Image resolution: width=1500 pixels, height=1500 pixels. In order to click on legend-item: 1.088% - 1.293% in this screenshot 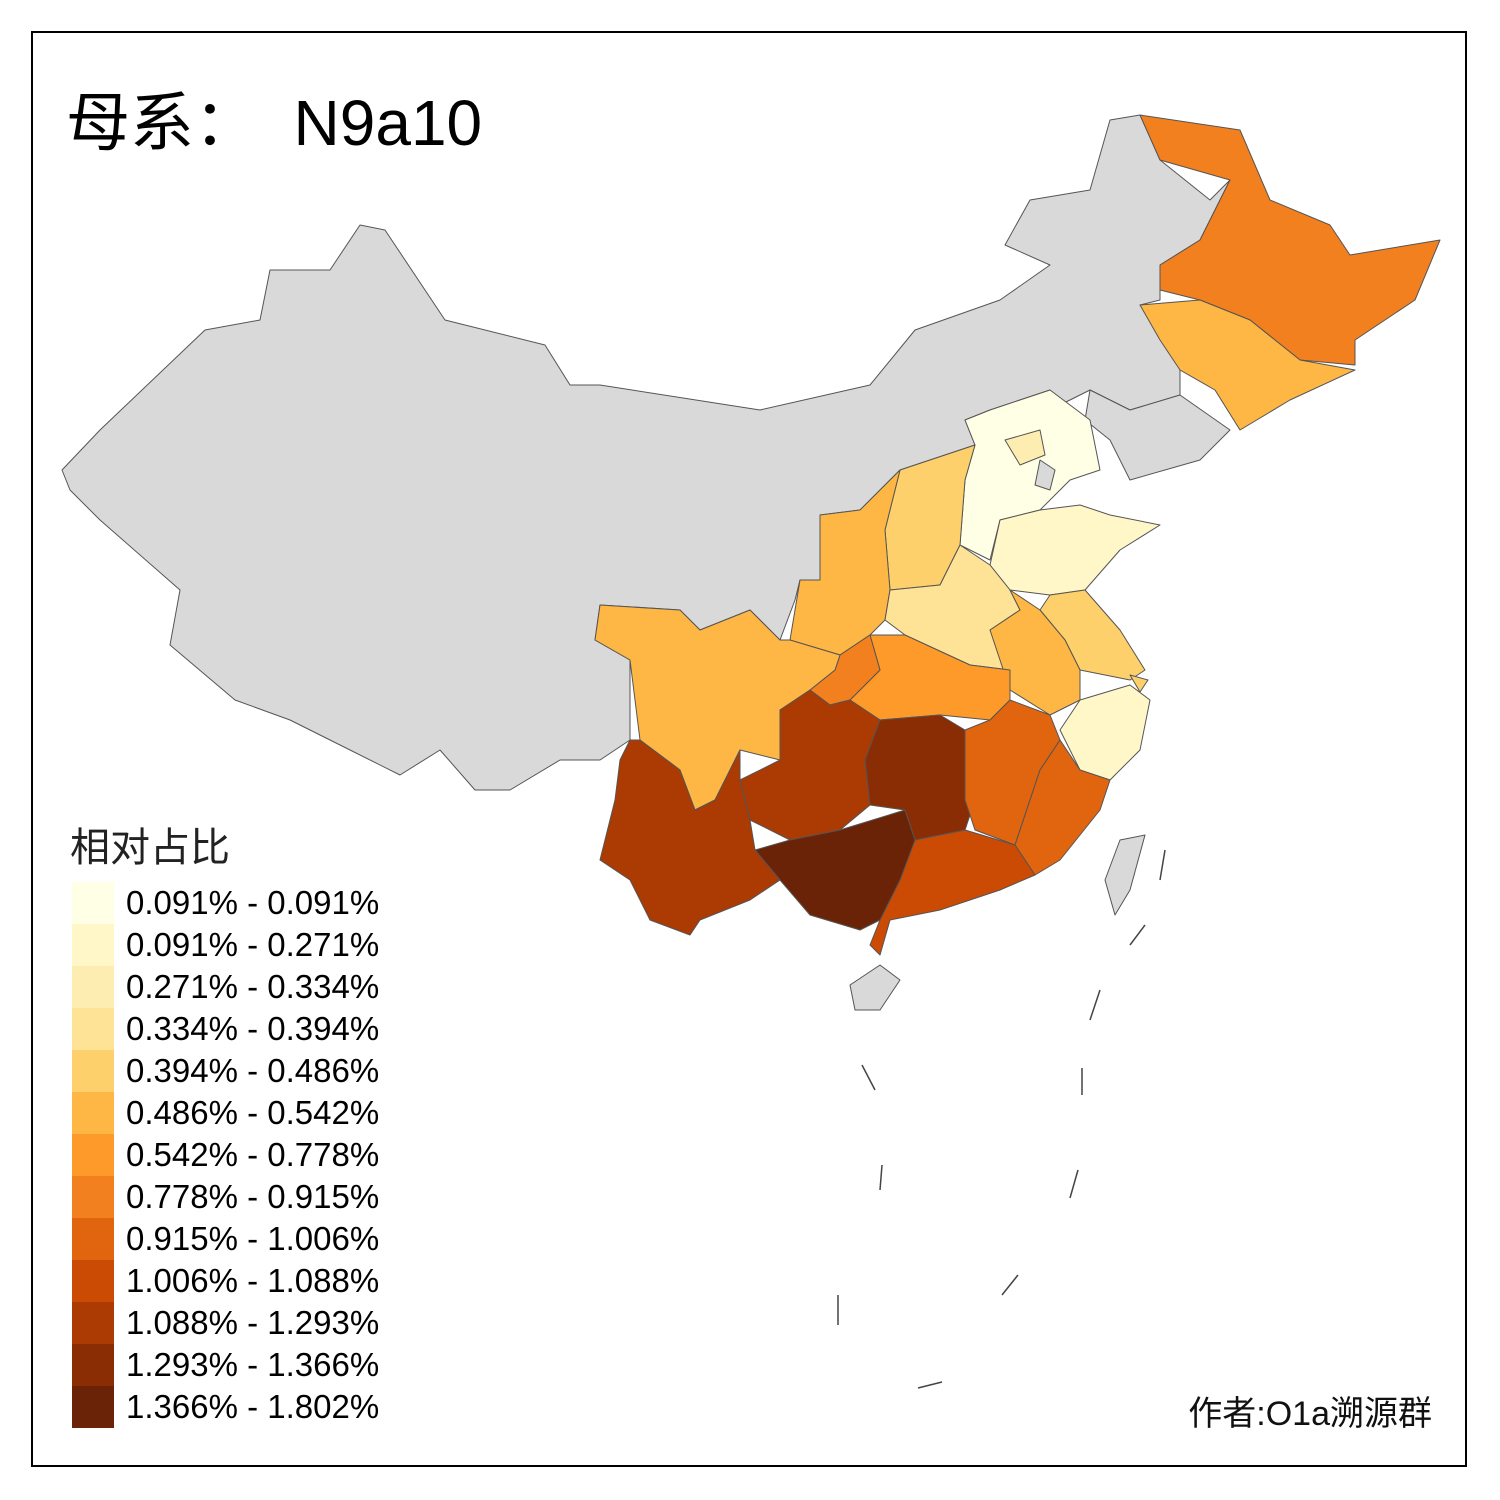, I will do `click(225, 1323)`.